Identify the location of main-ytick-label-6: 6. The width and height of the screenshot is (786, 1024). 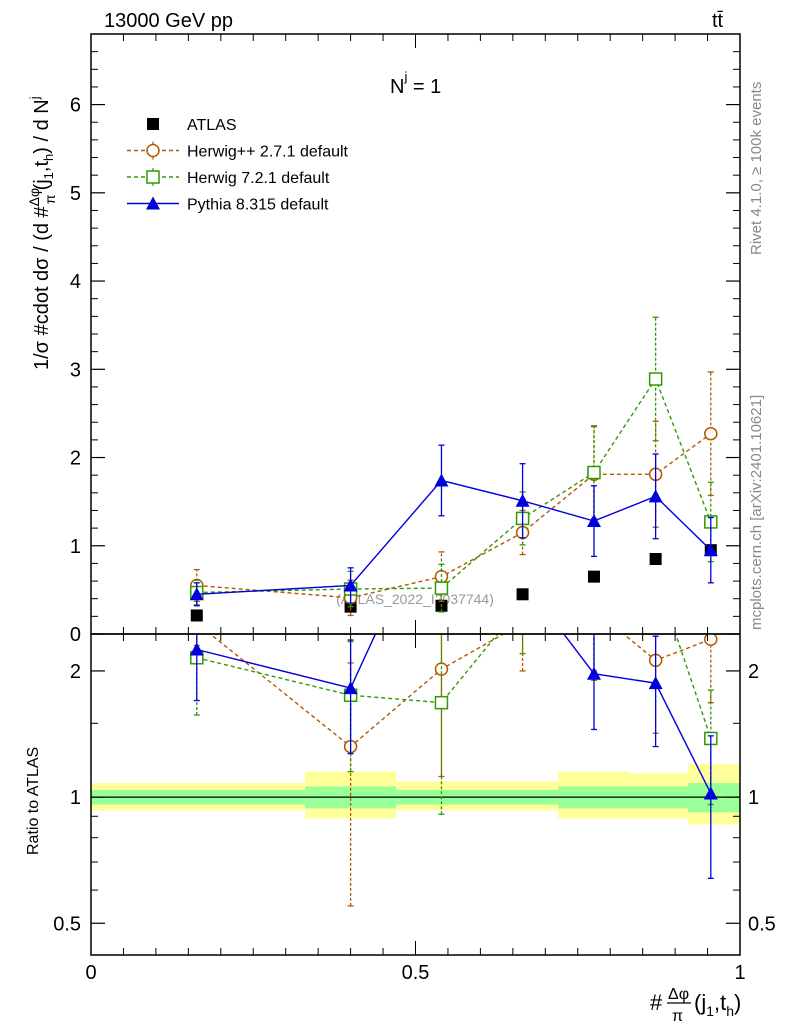
(75, 106).